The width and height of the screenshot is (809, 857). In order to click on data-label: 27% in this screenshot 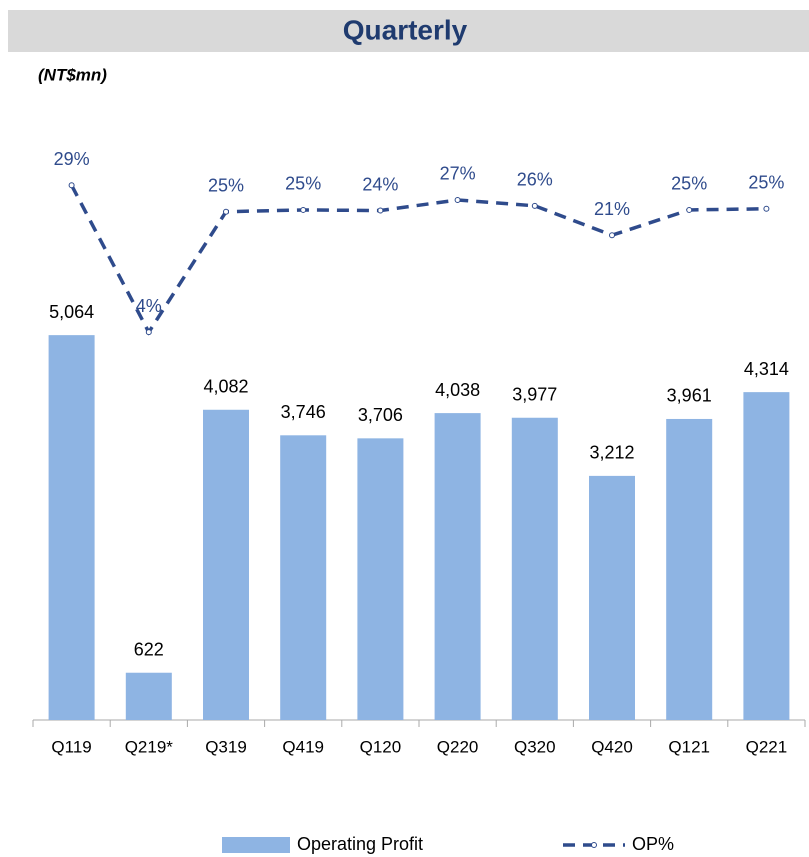, I will do `click(458, 174)`.